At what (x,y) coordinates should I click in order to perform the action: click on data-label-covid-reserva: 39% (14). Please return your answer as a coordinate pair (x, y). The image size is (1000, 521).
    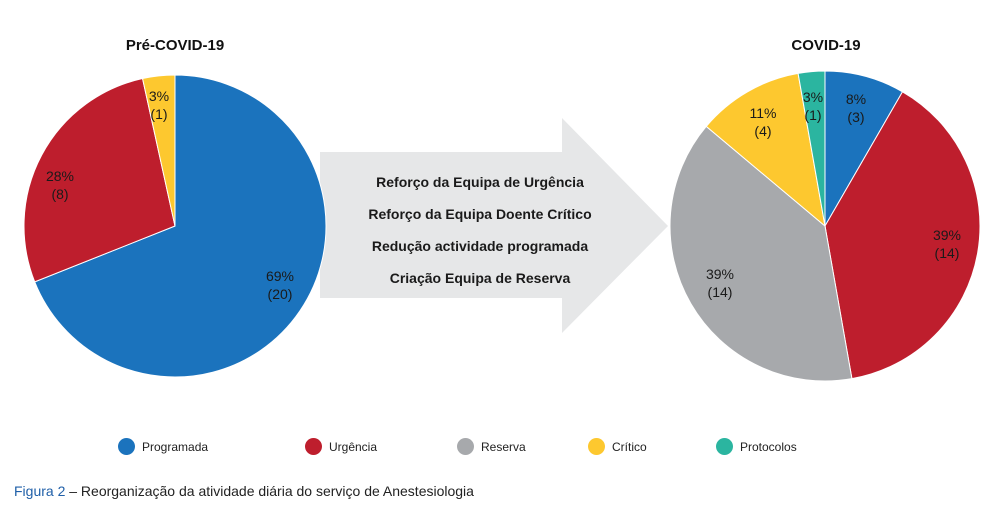
    Looking at the image, I should click on (720, 283).